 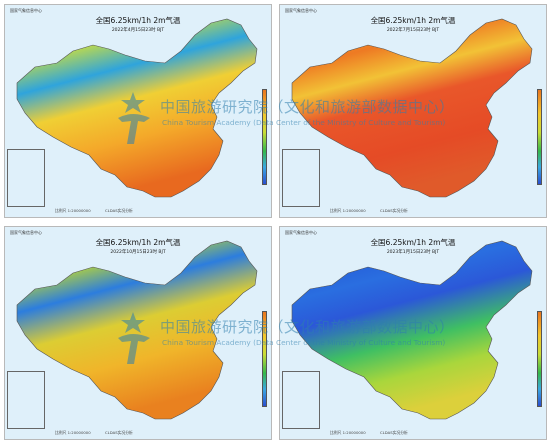 What do you see at coordinates (413, 30) in the screenshot?
I see `map-time: 2022年7月15日23时 BJT` at bounding box center [413, 30].